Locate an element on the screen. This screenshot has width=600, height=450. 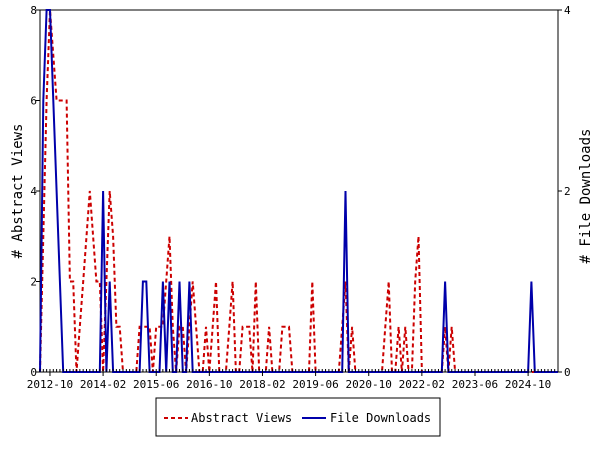
y-right-tick-label: 2 is located at coordinates (567, 191).